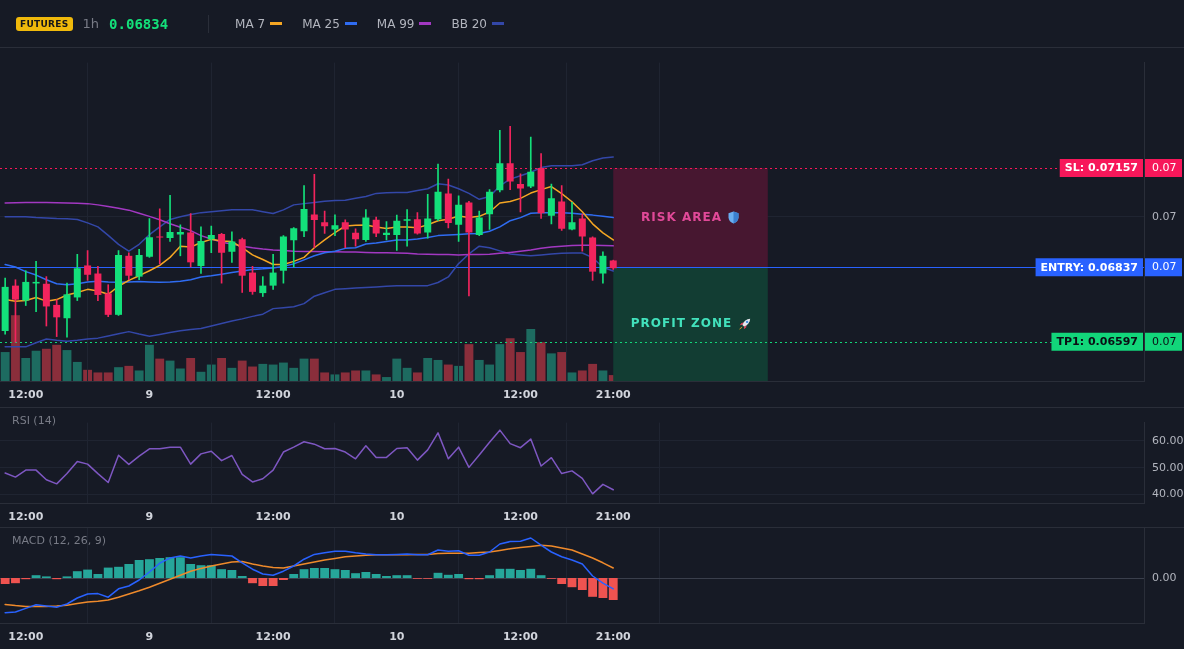 This screenshot has height=649, width=1184. I want to click on band-label: PROFIT ZONE, so click(681, 323).